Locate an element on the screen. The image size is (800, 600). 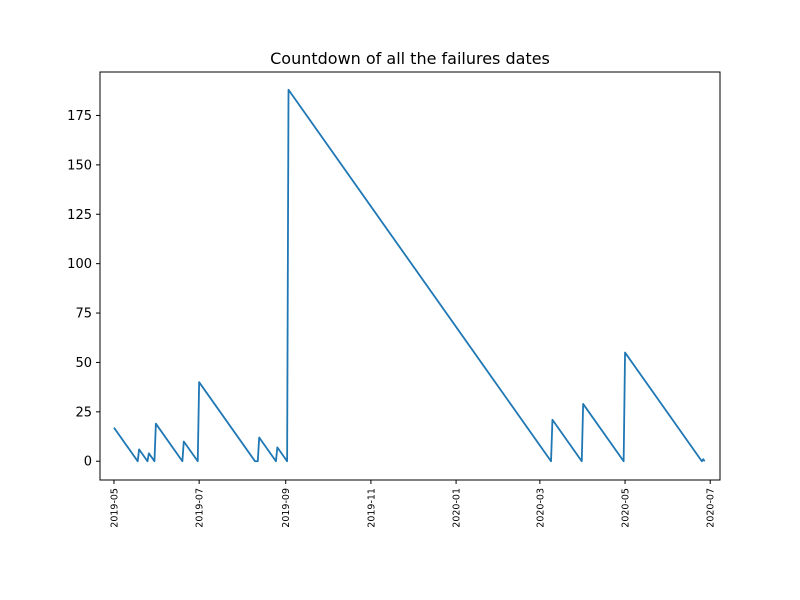
y-tick-label: 100 is located at coordinates (79, 264).